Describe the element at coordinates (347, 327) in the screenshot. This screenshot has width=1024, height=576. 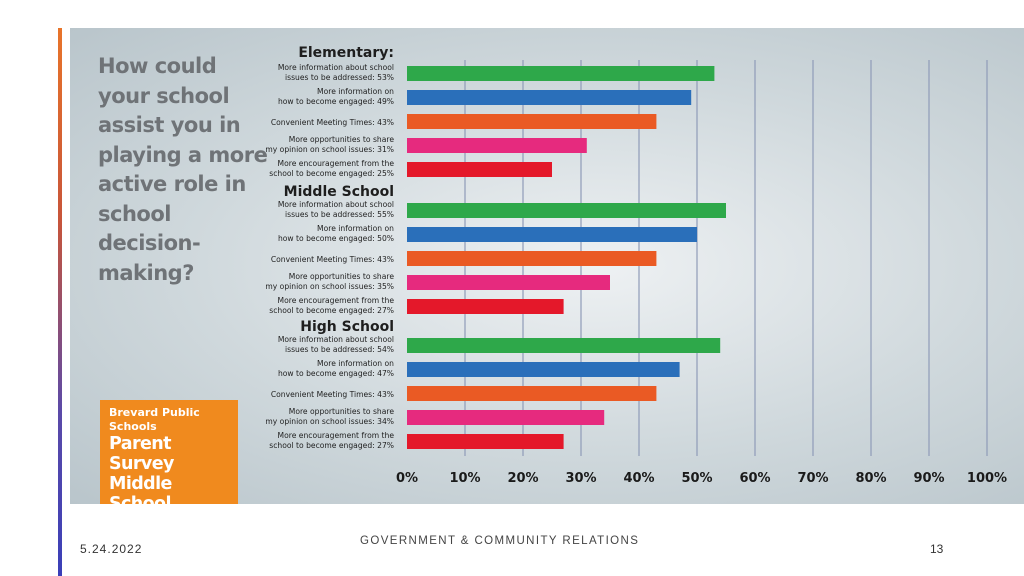
I see `group-title: High School` at that location.